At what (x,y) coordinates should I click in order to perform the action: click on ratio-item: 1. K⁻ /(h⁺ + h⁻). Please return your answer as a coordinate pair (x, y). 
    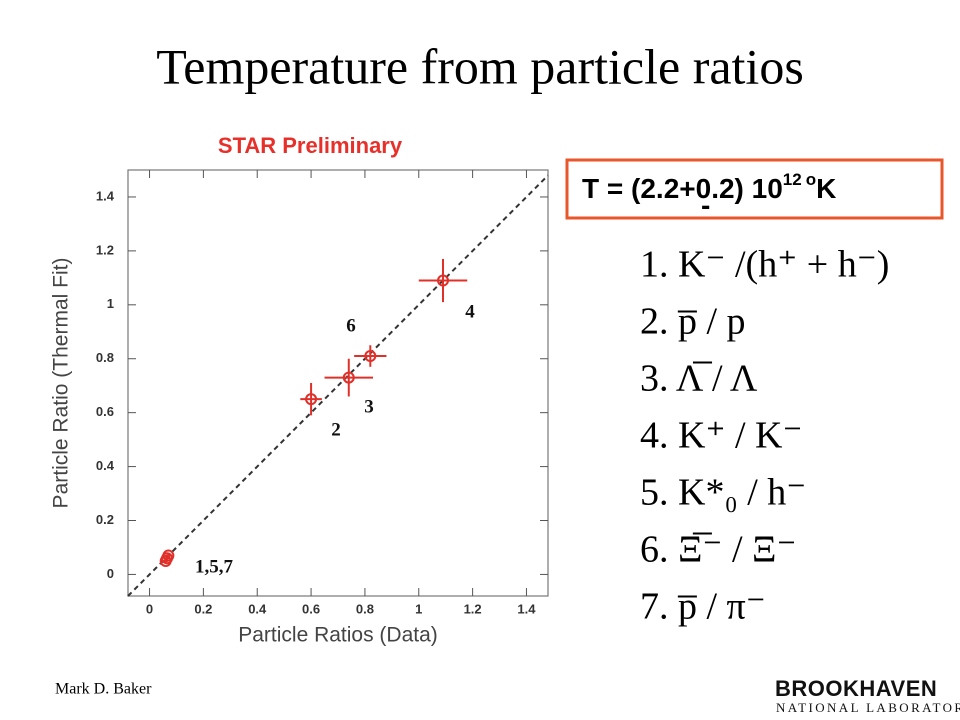
    Looking at the image, I should click on (764, 265).